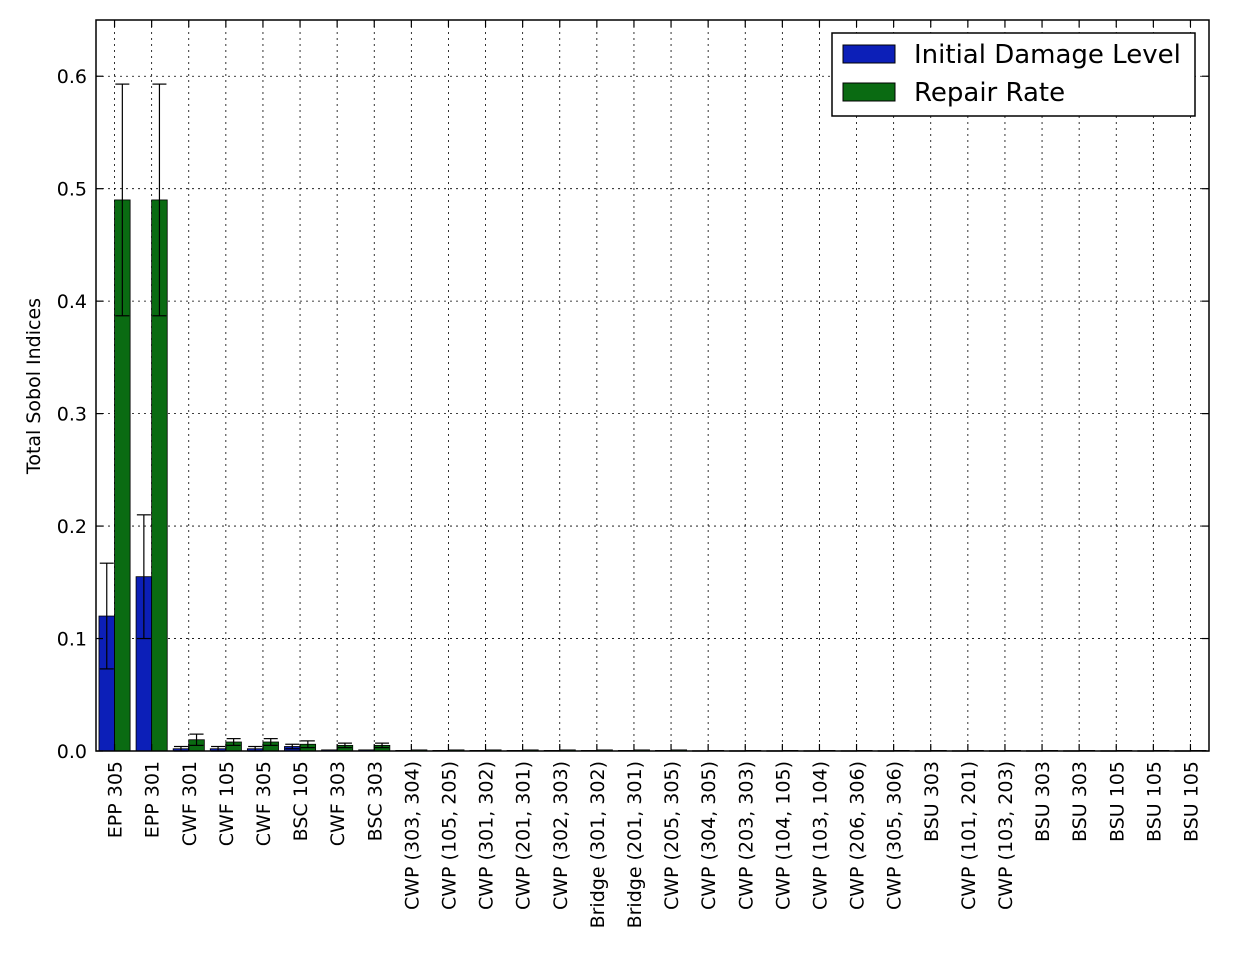 Image resolution: width=1248 pixels, height=962 pixels. What do you see at coordinates (1006, 835) in the screenshot?
I see `x-tick-label: CWP (103, 203)` at bounding box center [1006, 835].